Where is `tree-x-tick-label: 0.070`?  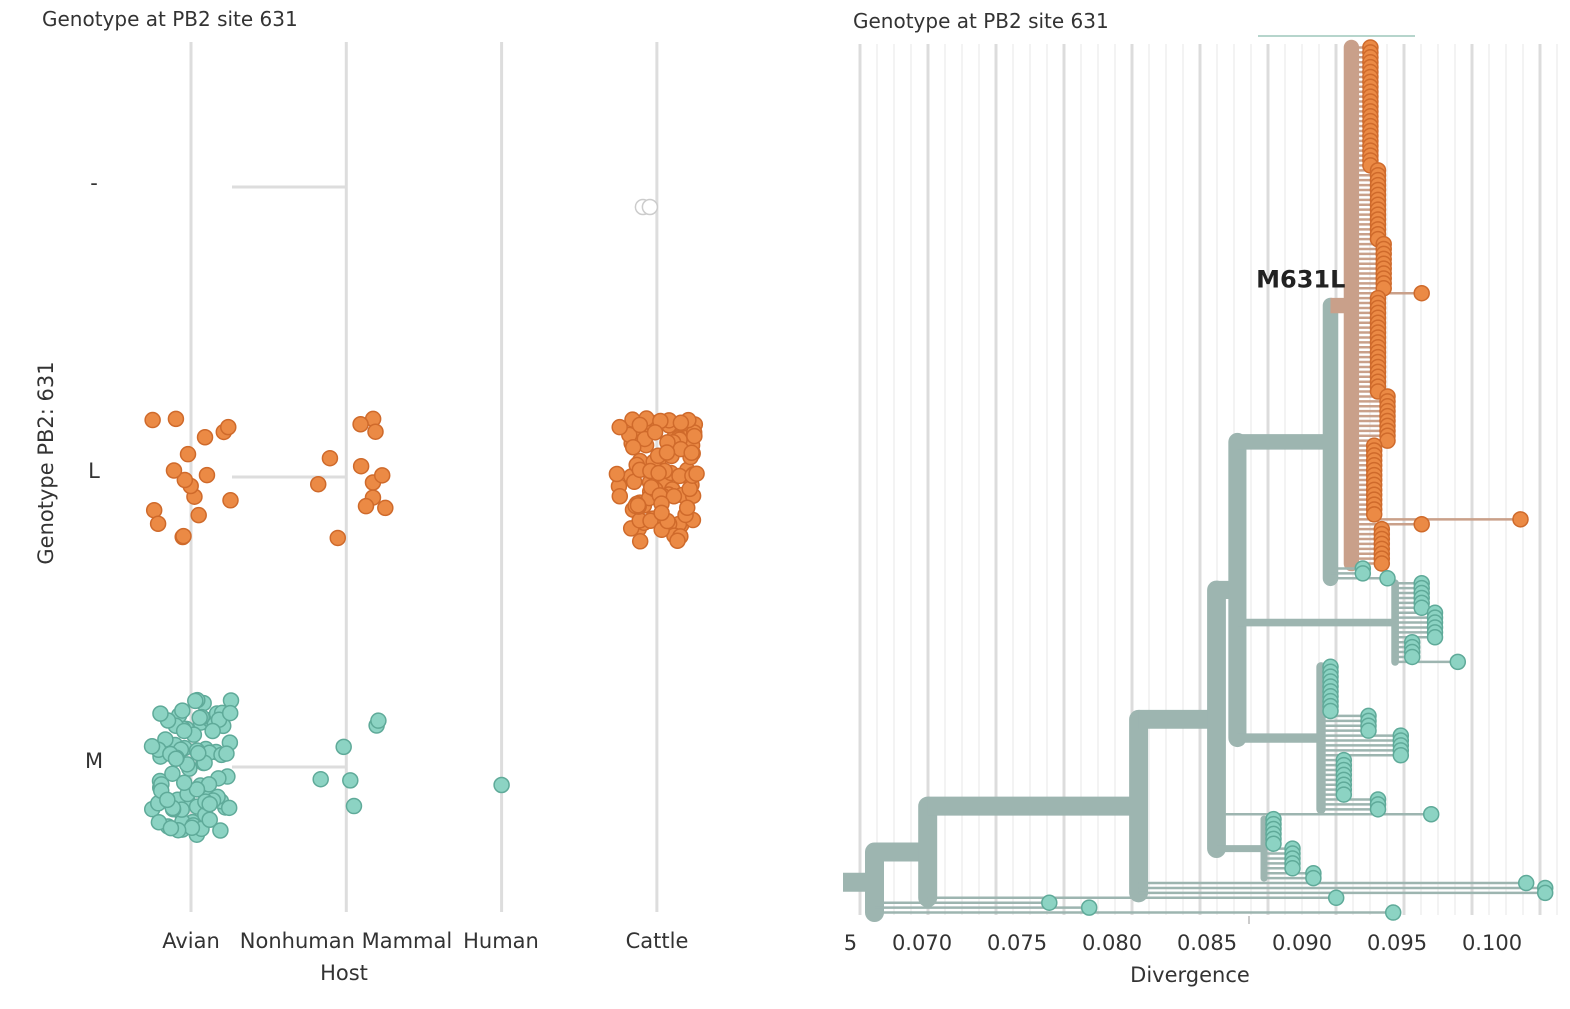
tree-x-tick-label: 0.070 is located at coordinates (922, 943).